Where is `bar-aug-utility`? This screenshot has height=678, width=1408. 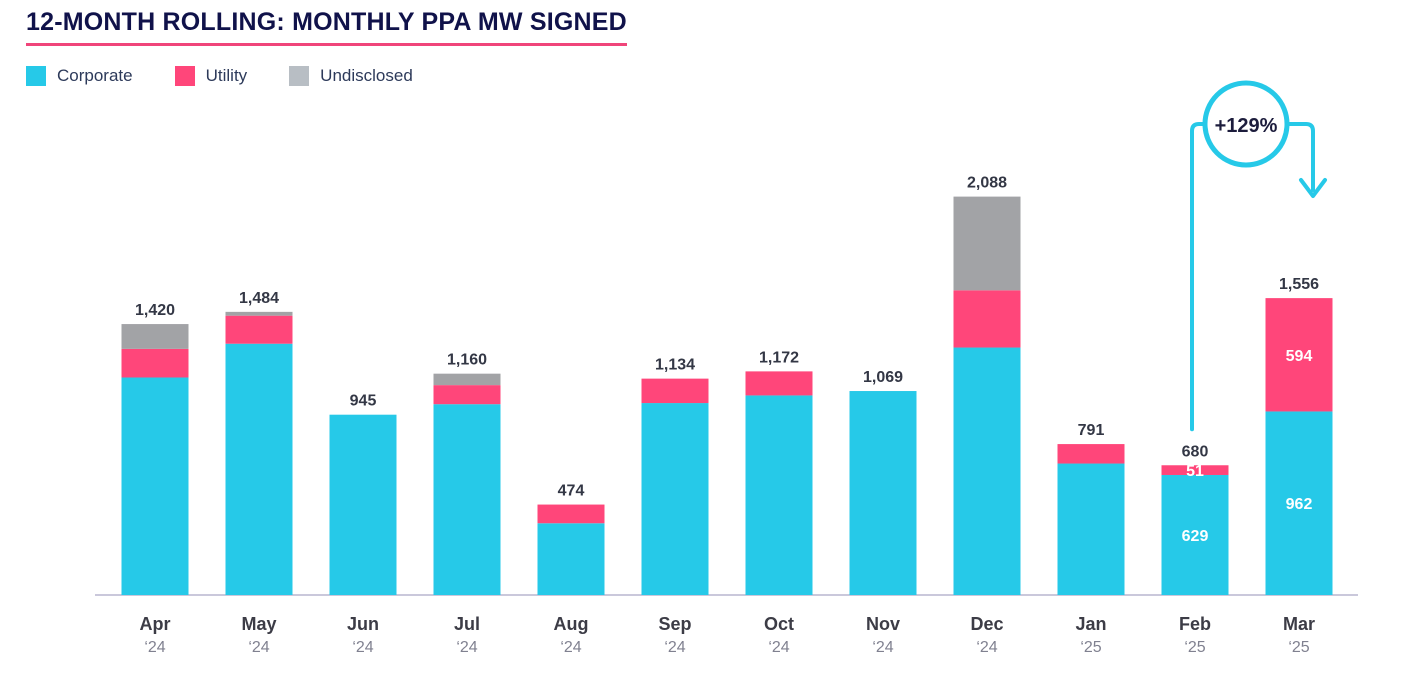
bar-aug-utility is located at coordinates (571, 514).